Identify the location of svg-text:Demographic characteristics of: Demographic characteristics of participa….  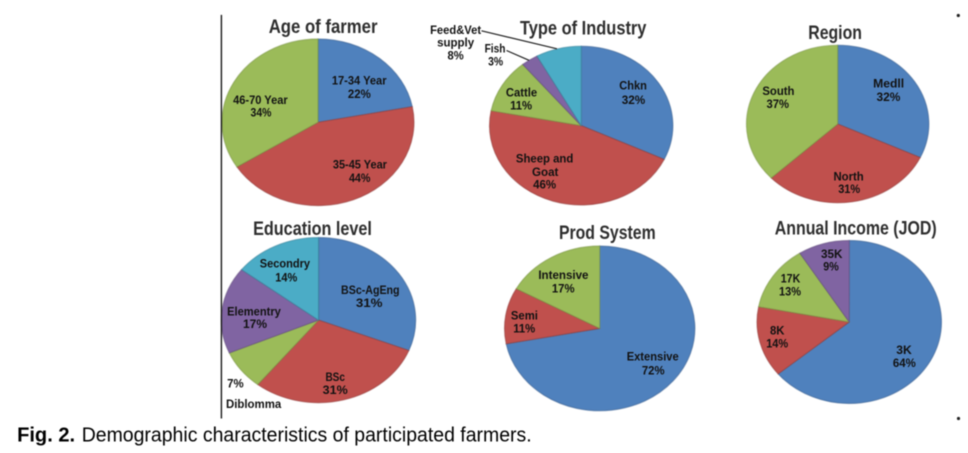
(307, 434).